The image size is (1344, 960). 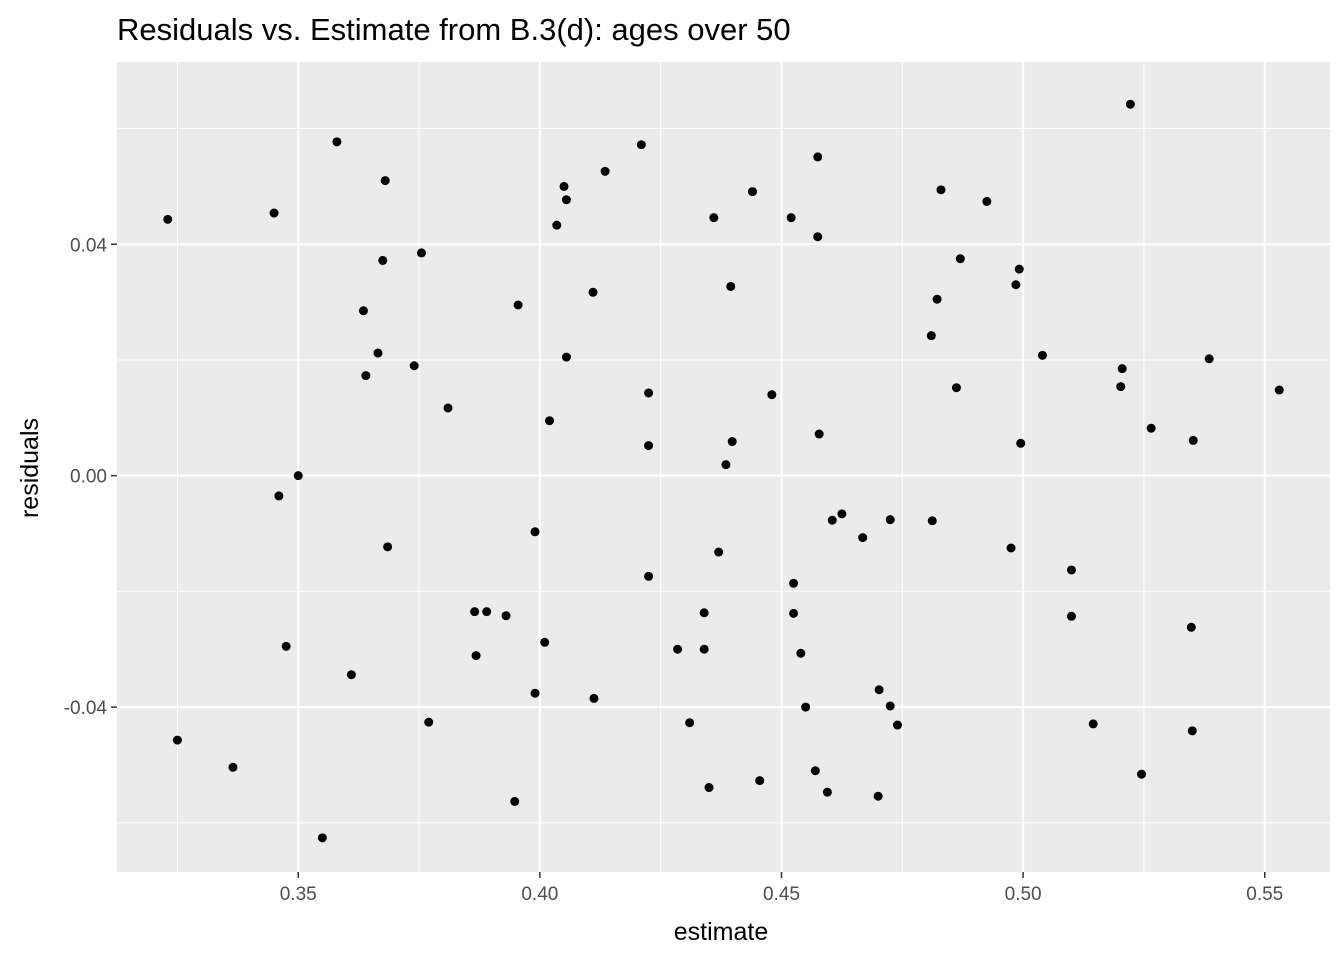 What do you see at coordinates (781, 894) in the screenshot?
I see `x-tick-label: 0.45` at bounding box center [781, 894].